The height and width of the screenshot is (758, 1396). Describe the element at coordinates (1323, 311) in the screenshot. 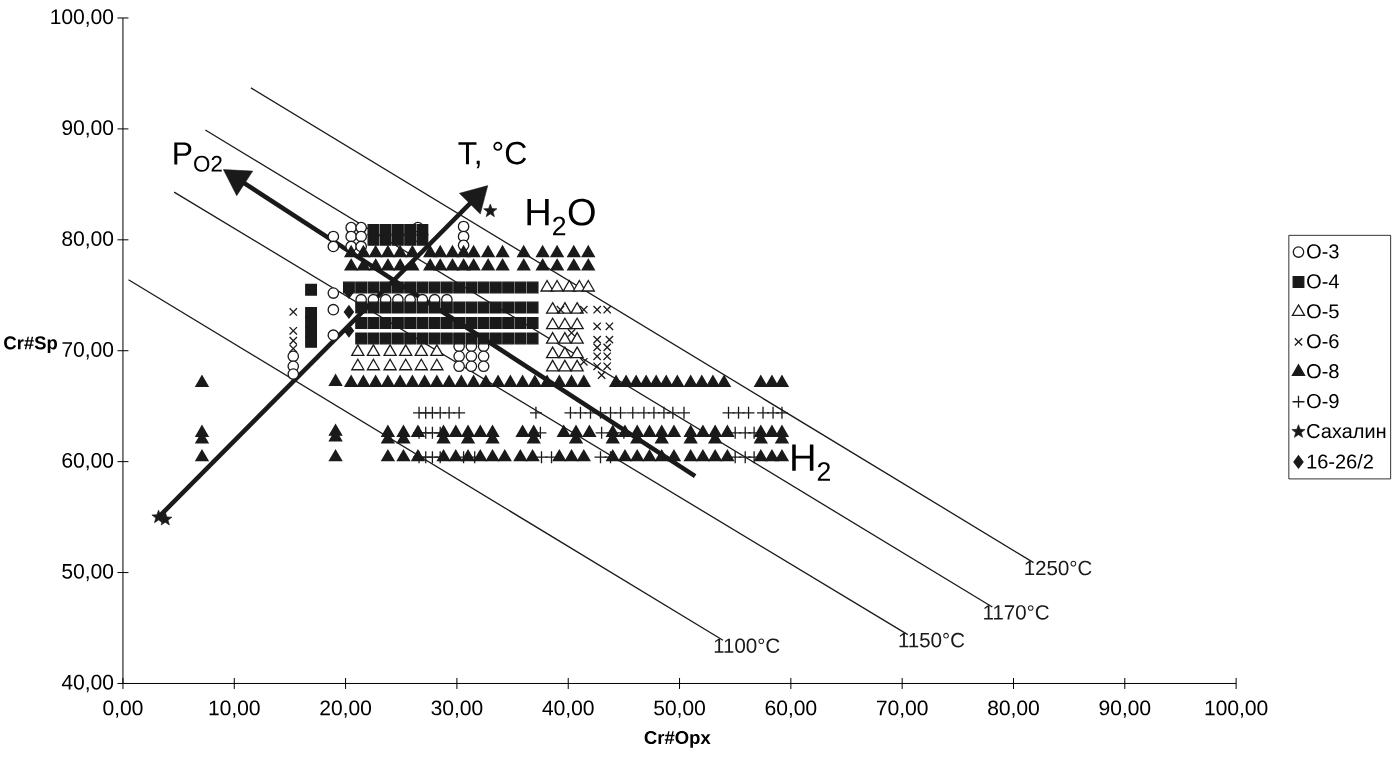

I see `legend-label: O-5` at that location.